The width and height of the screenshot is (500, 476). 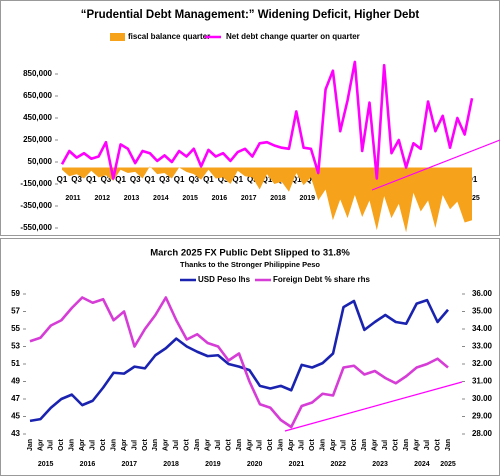 What do you see at coordinates (15, 363) in the screenshot?
I see `y-tick-label: 51` at bounding box center [15, 363].